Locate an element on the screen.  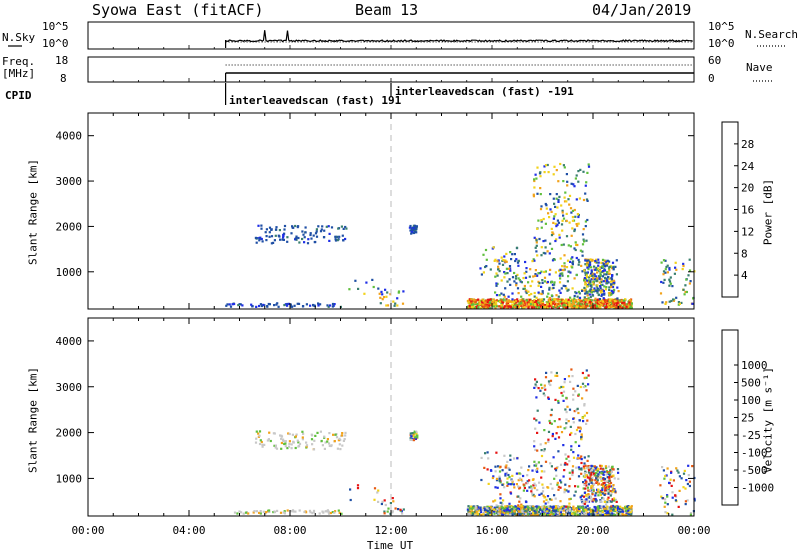
velocity-colorbar-tick-label: 1000 is located at coordinates (754, 365).